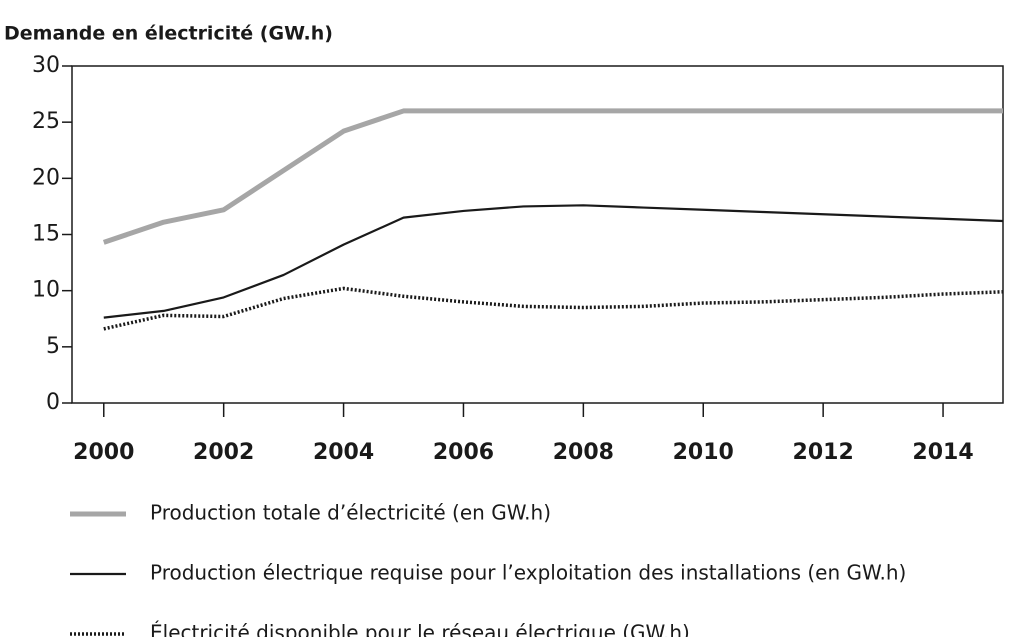 The height and width of the screenshot is (637, 1021). Describe the element at coordinates (168, 34) in the screenshot. I see `chart-title: Demande en électricité (GW.h)` at that location.